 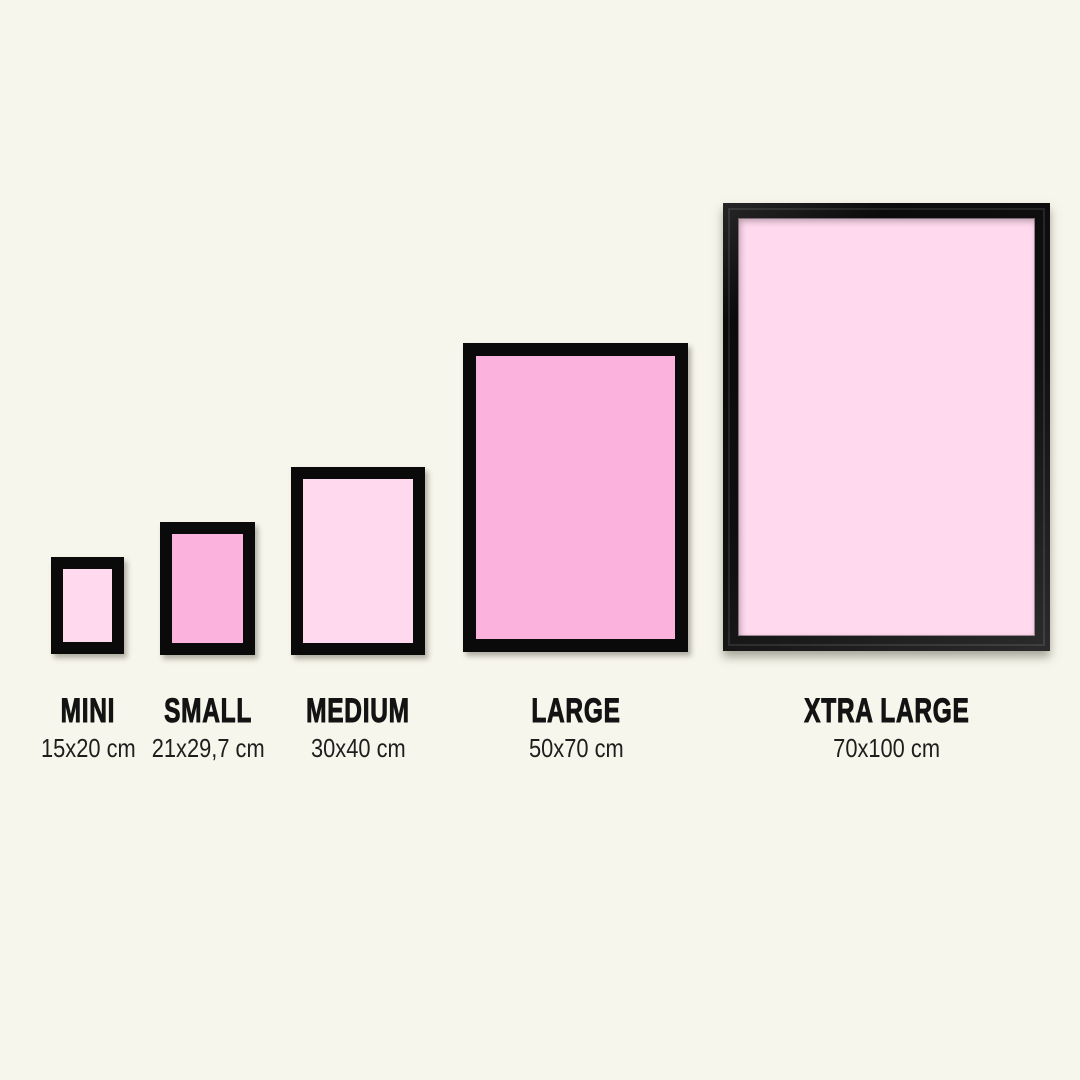 I want to click on frame-medium, so click(x=358, y=561).